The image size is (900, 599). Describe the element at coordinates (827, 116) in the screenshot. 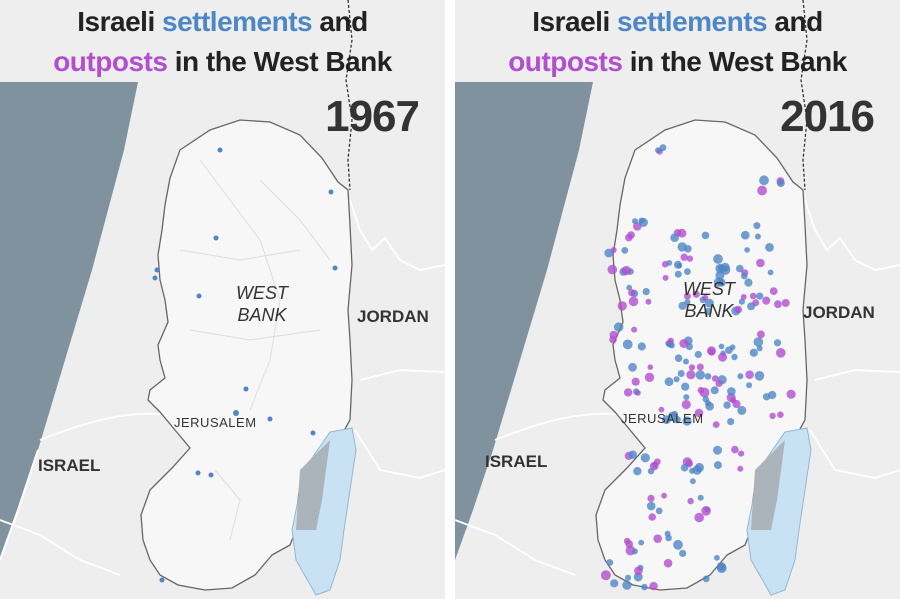

I see `year-label: 2016` at that location.